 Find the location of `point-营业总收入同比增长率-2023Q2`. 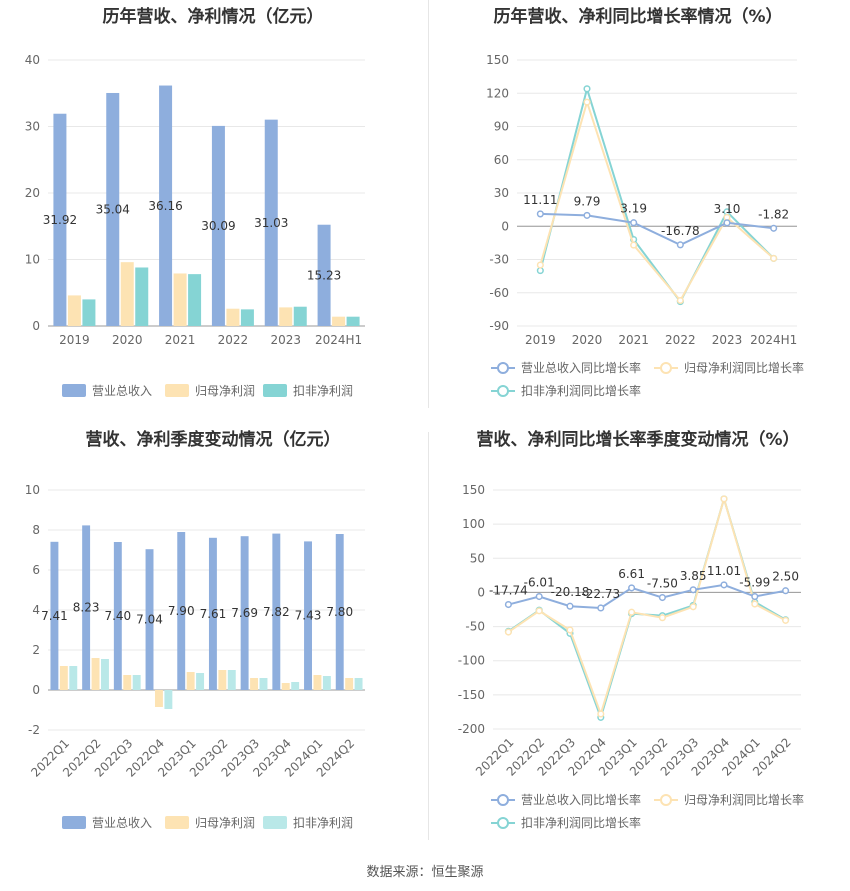

point-营业总收入同比增长率-2023Q2 is located at coordinates (662, 598).